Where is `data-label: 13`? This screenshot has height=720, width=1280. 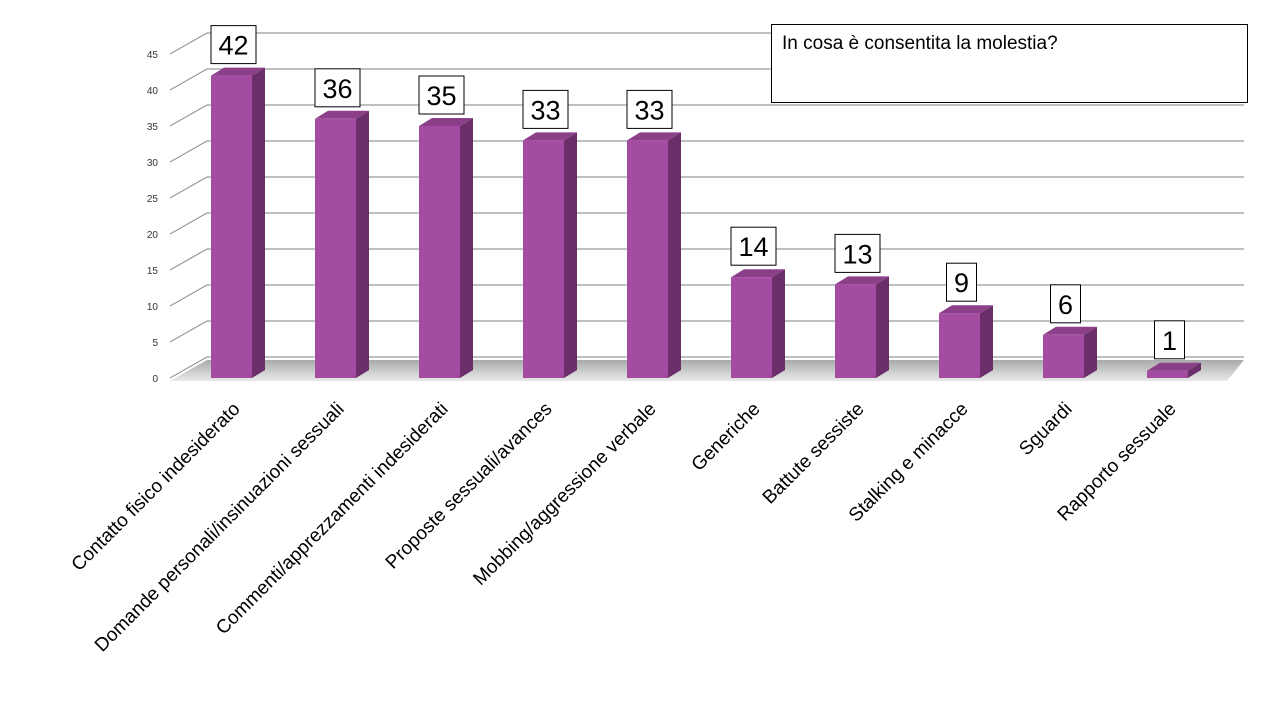
data-label: 13 is located at coordinates (857, 254).